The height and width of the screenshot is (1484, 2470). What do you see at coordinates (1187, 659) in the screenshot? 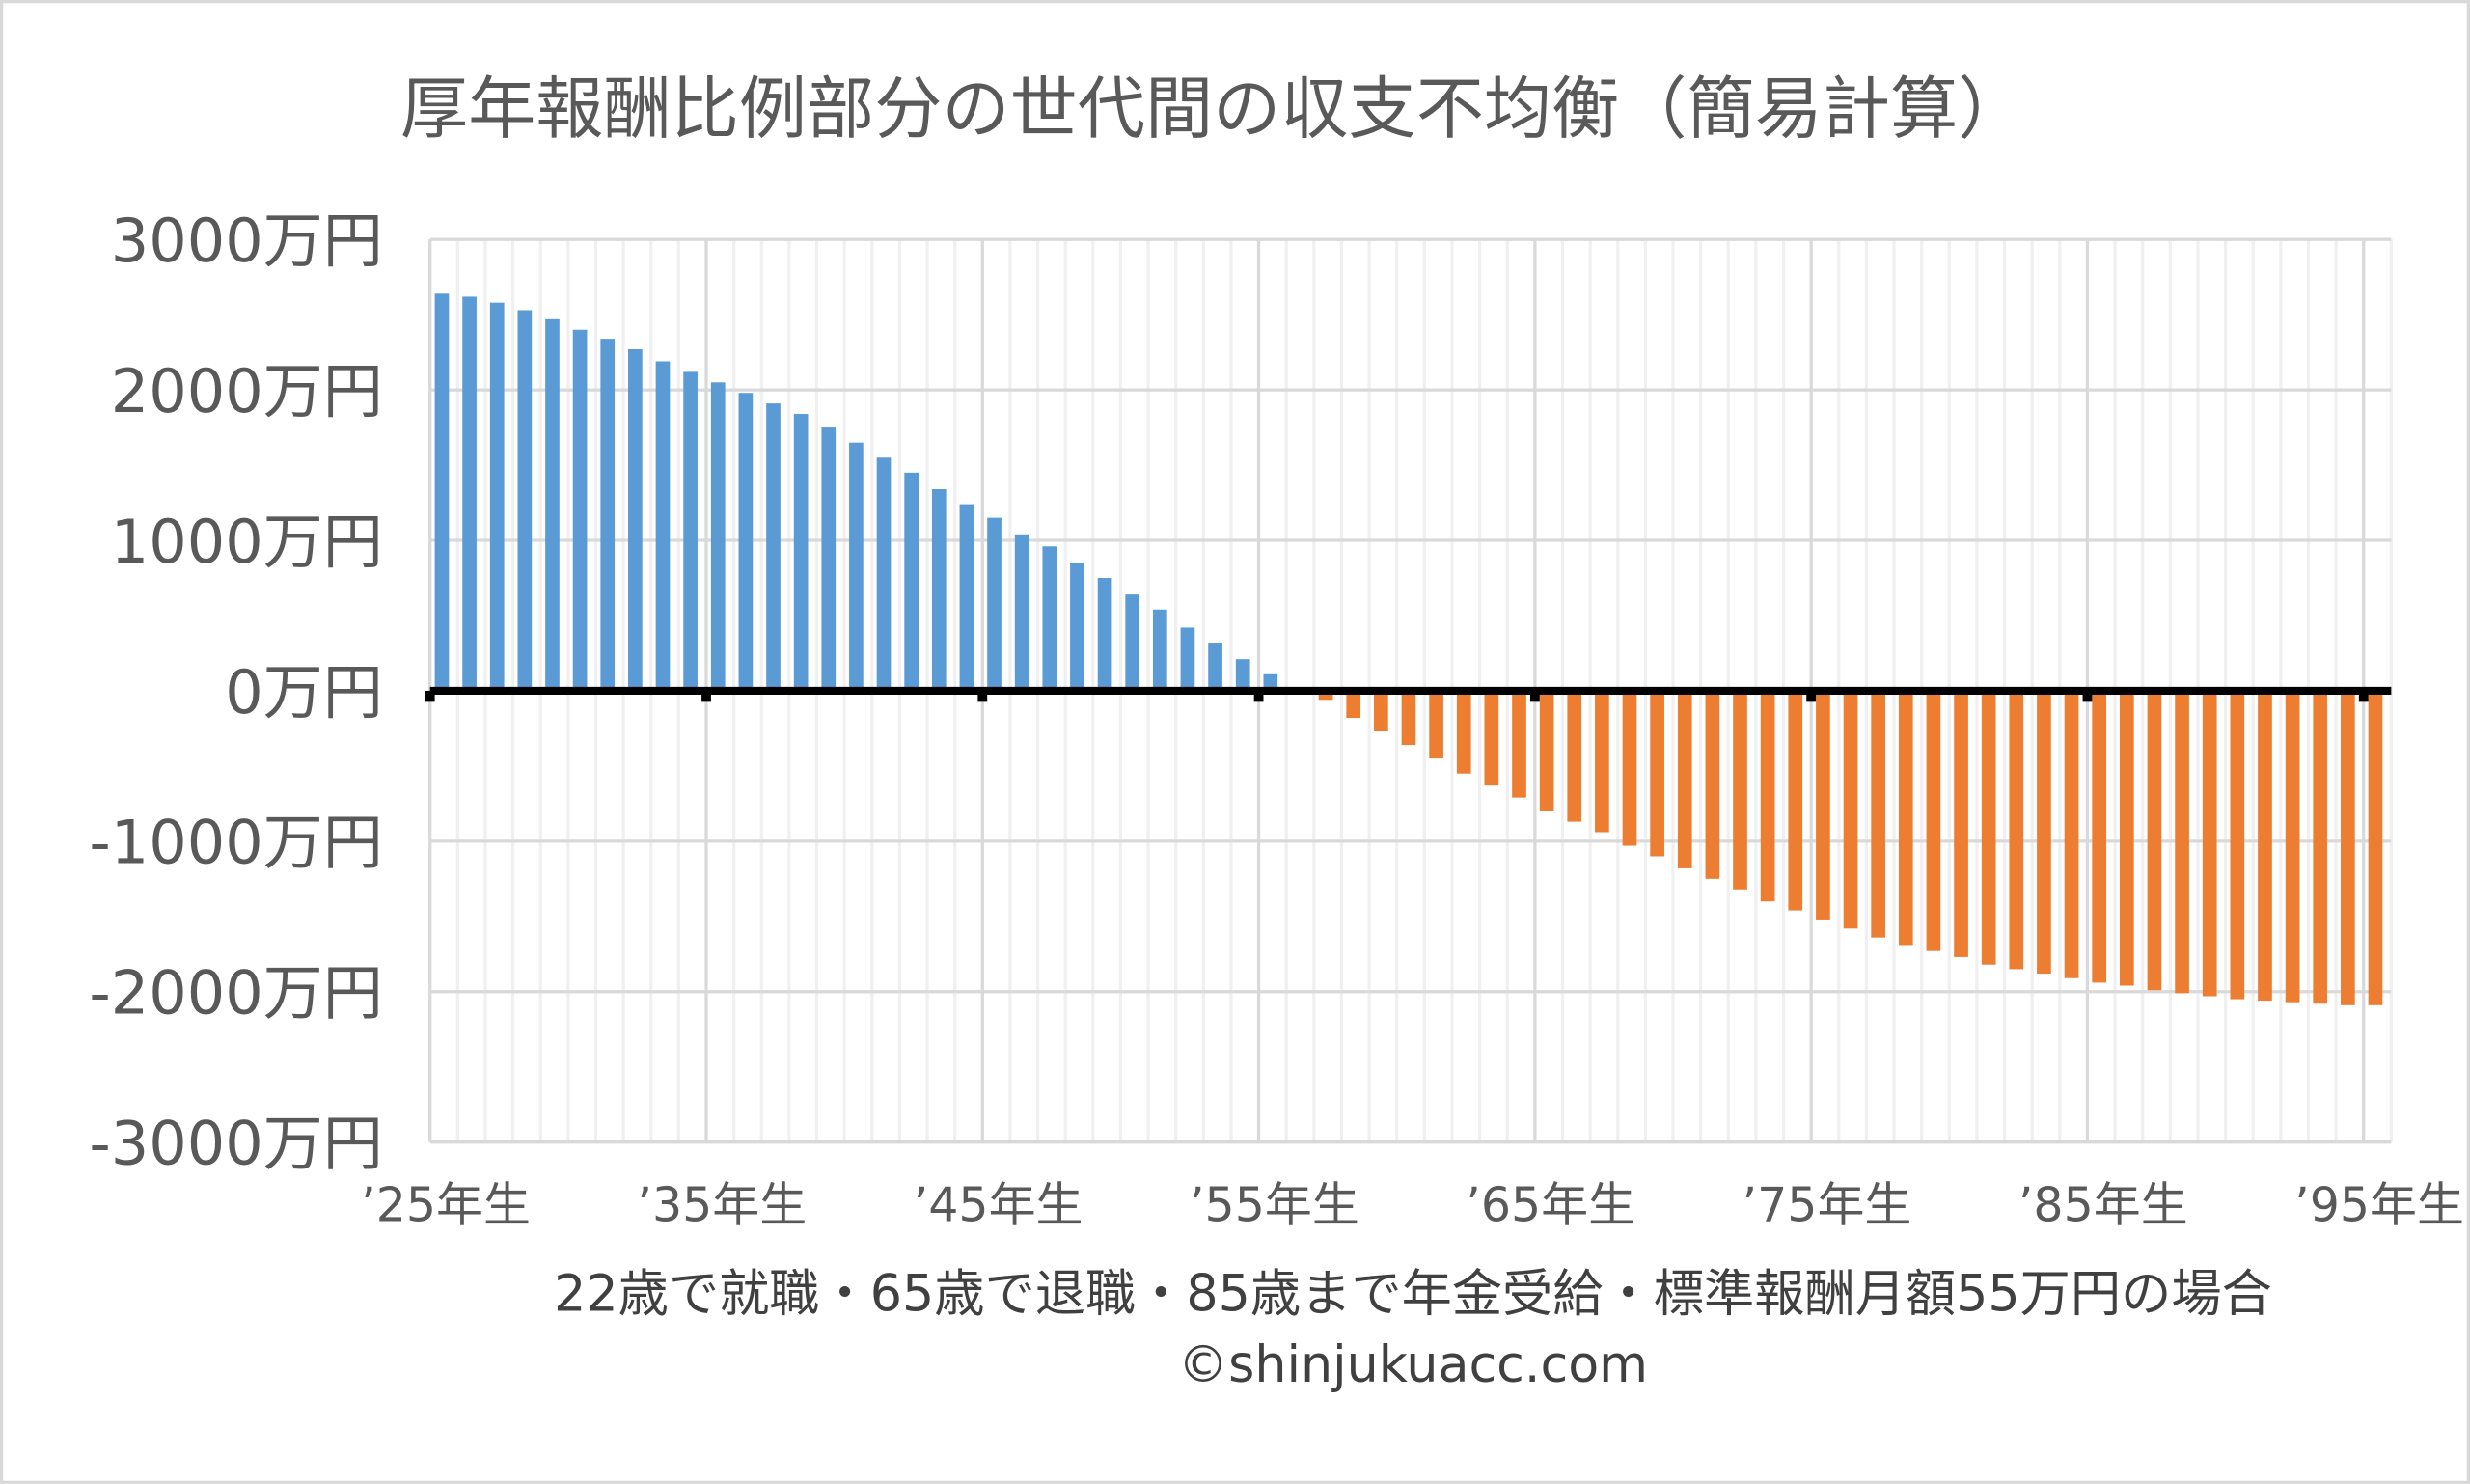
I see `bar-1952` at bounding box center [1187, 659].